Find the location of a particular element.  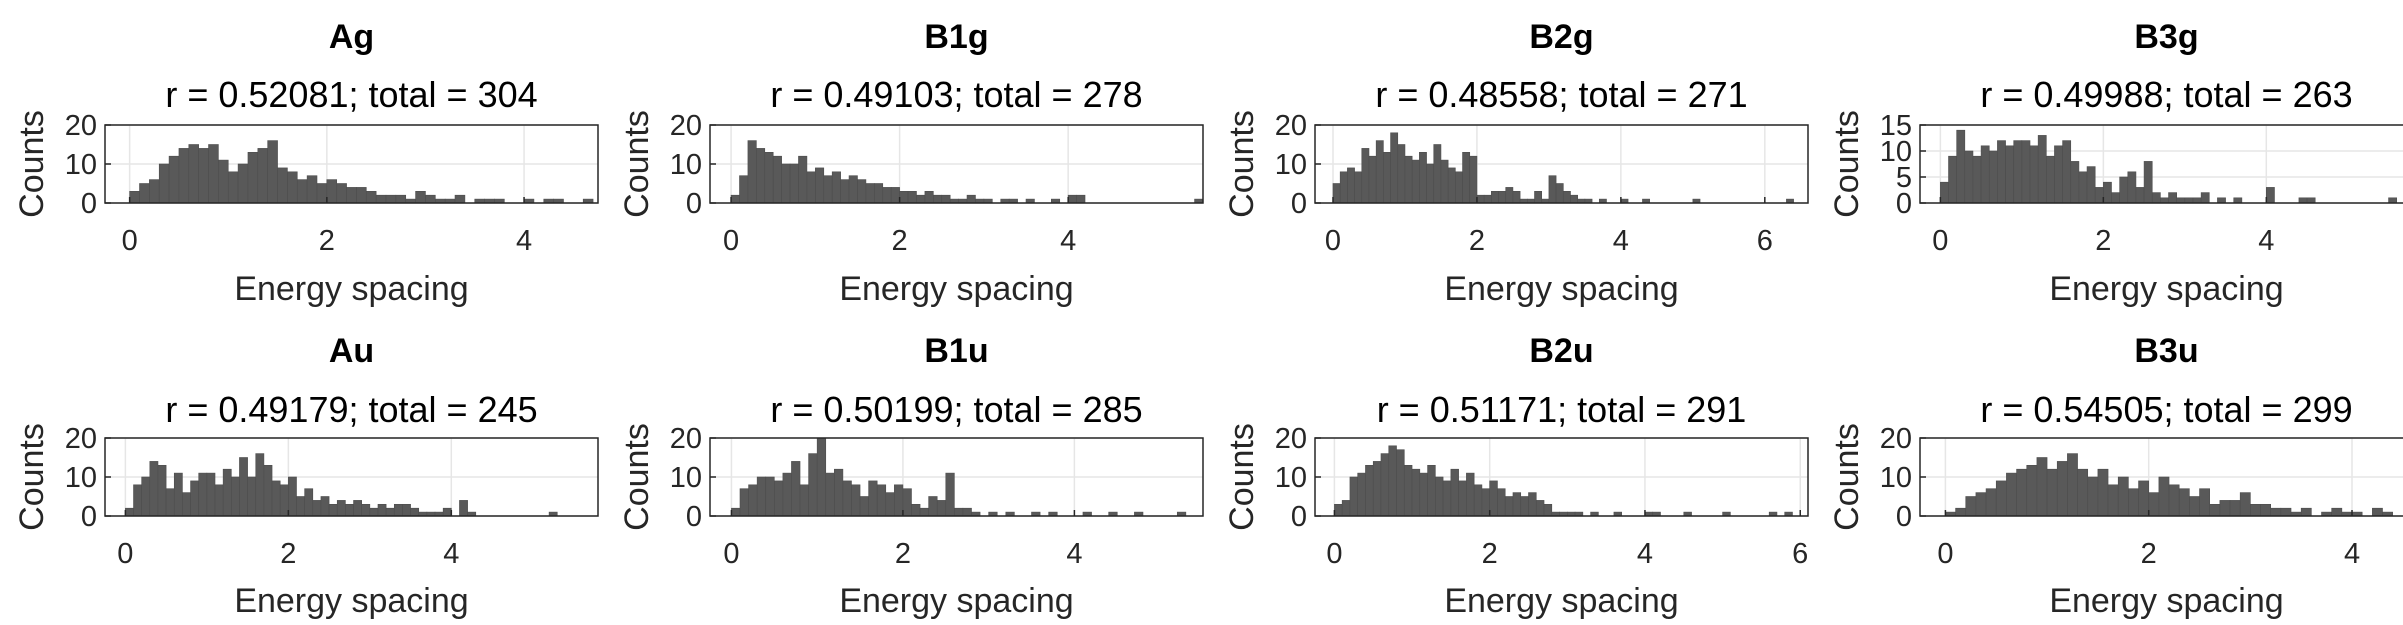

y-tick-label: 15 is located at coordinates (1896, 126).